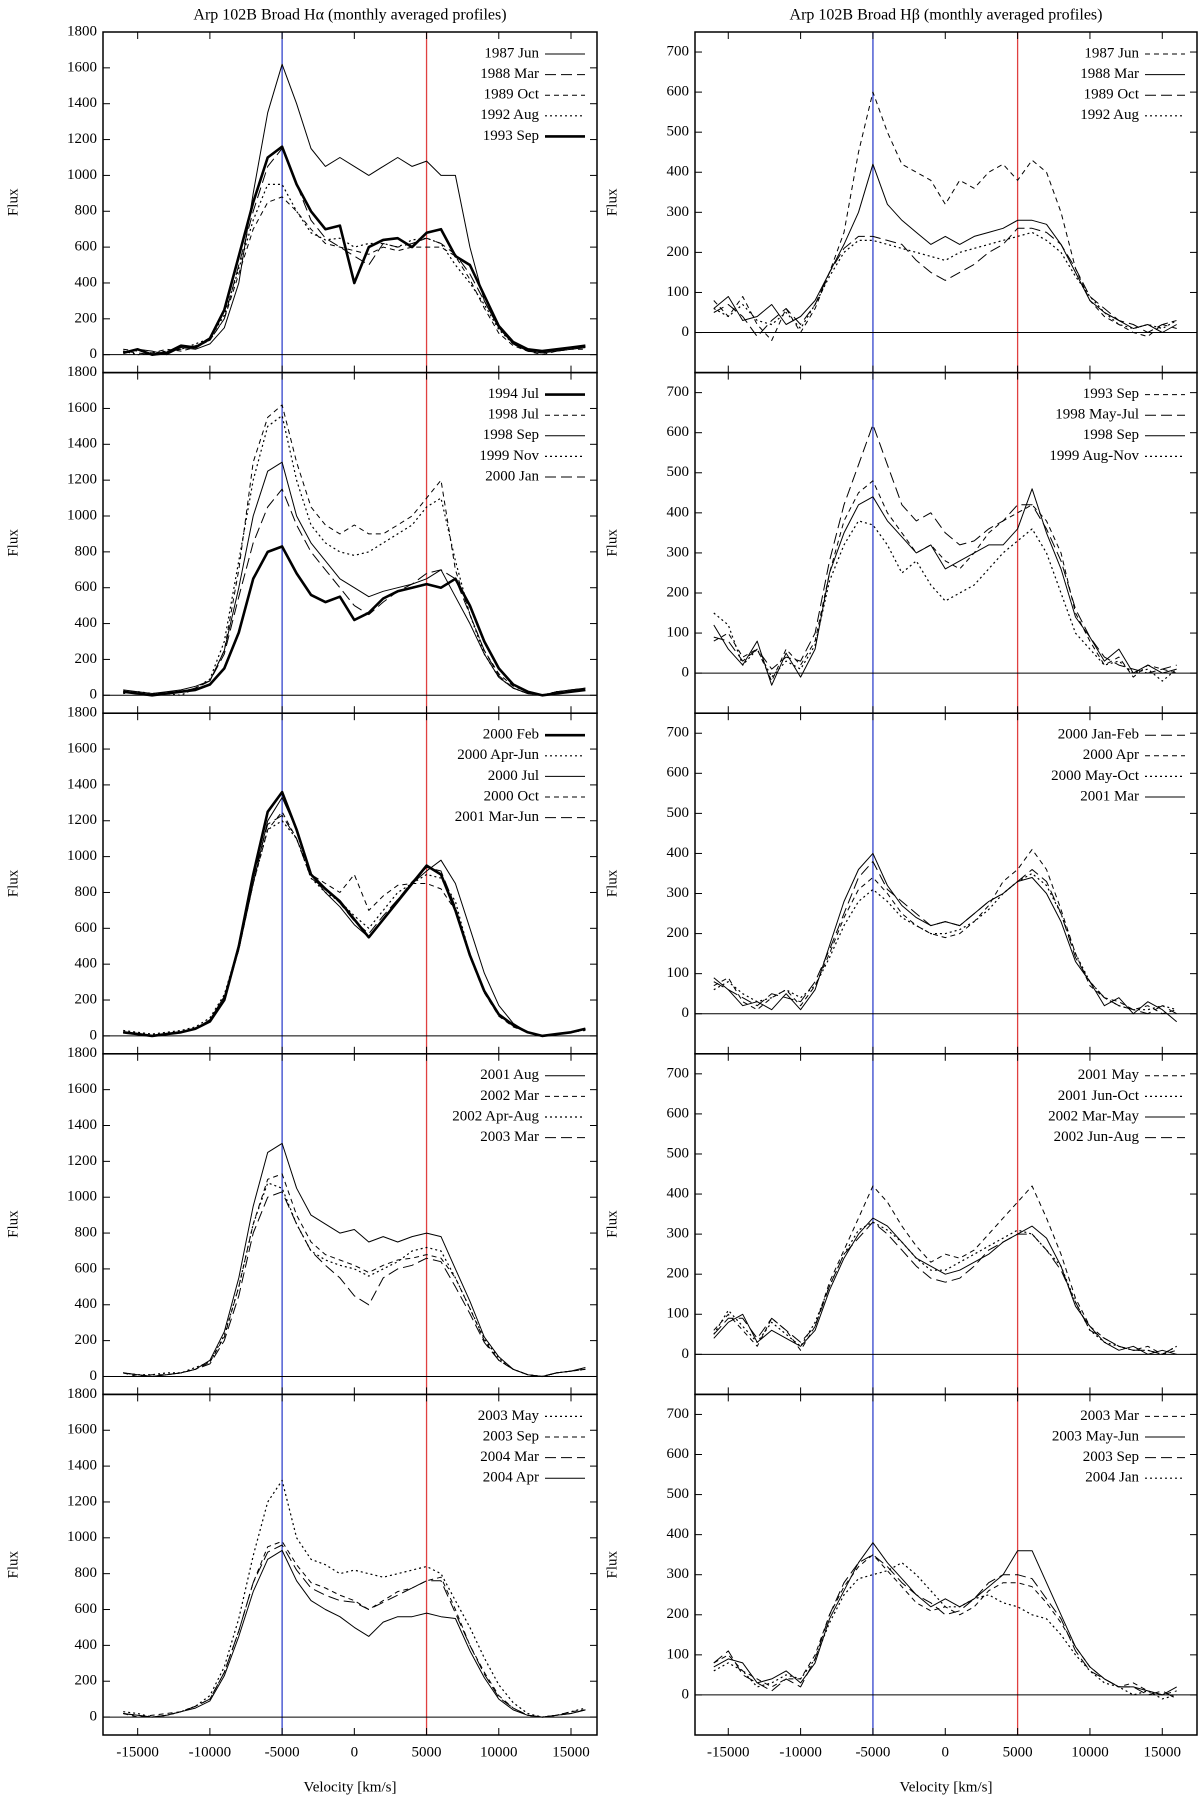 This screenshot has height=1806, width=1200. What do you see at coordinates (427, 1752) in the screenshot?
I see `x-tick-label: 5000` at bounding box center [427, 1752].